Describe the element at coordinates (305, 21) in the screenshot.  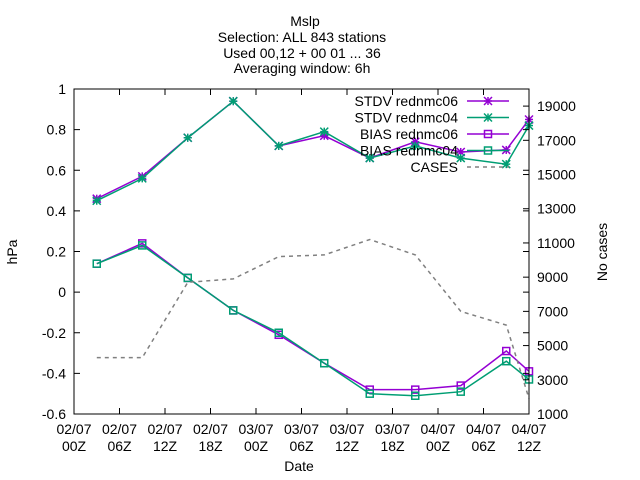
I see `chart-title-line-1: Mslp` at that location.